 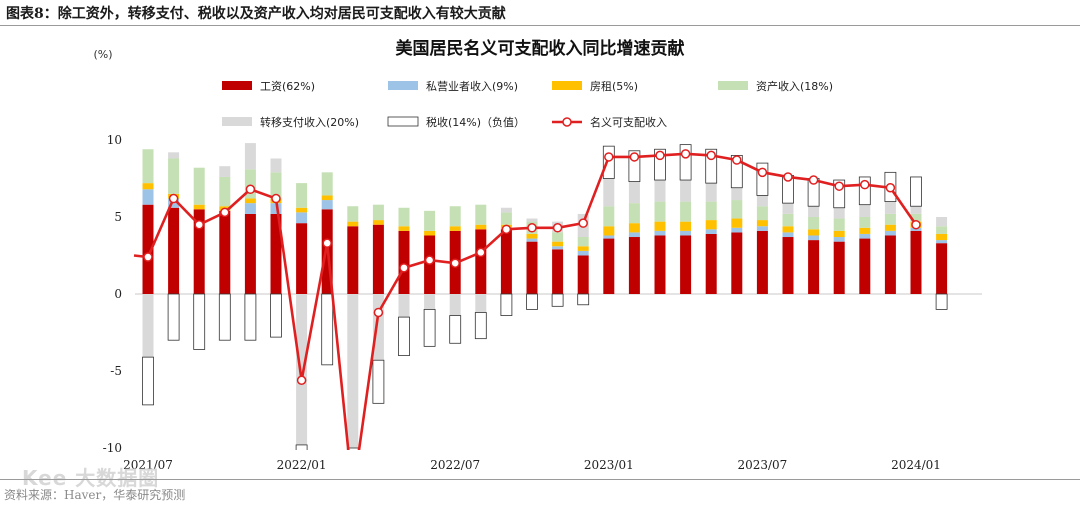 I want to click on legend-label: 税收(14%)（负值）, so click(x=475, y=122).